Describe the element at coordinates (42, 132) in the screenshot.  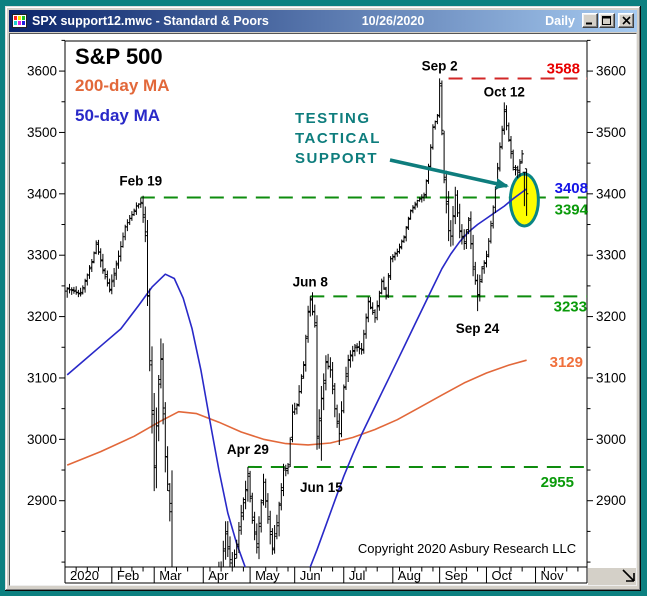
I see `y-tick-label-left: 3500` at that location.